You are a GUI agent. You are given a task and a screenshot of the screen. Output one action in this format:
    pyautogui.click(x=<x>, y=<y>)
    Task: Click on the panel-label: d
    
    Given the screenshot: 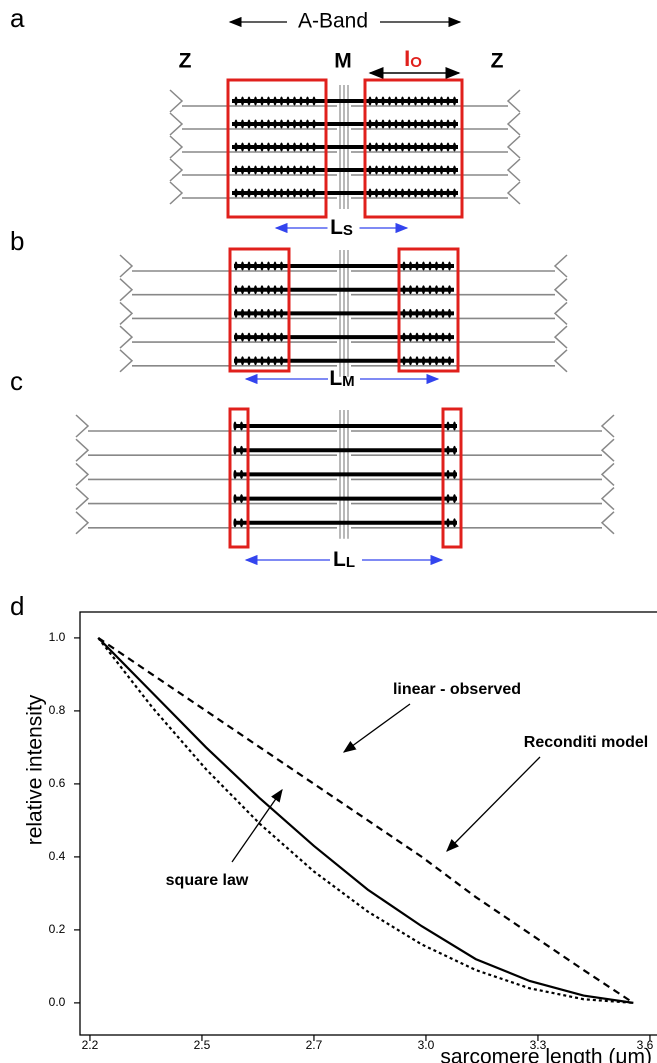 What is the action you would take?
    pyautogui.click(x=17, y=606)
    